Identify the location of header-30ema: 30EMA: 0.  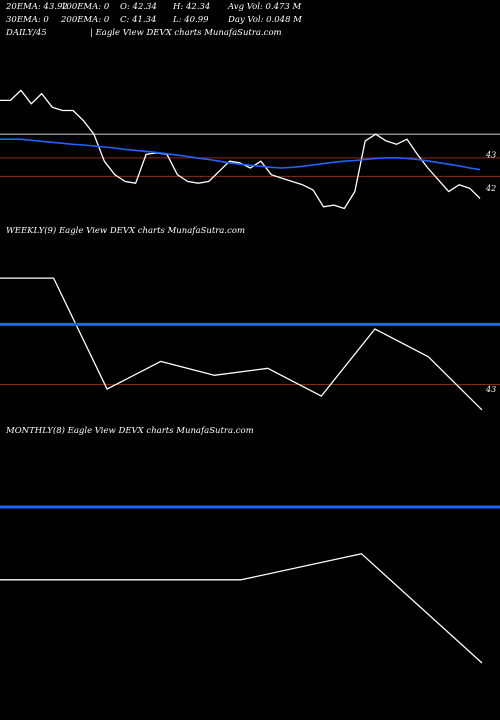
(27, 20).